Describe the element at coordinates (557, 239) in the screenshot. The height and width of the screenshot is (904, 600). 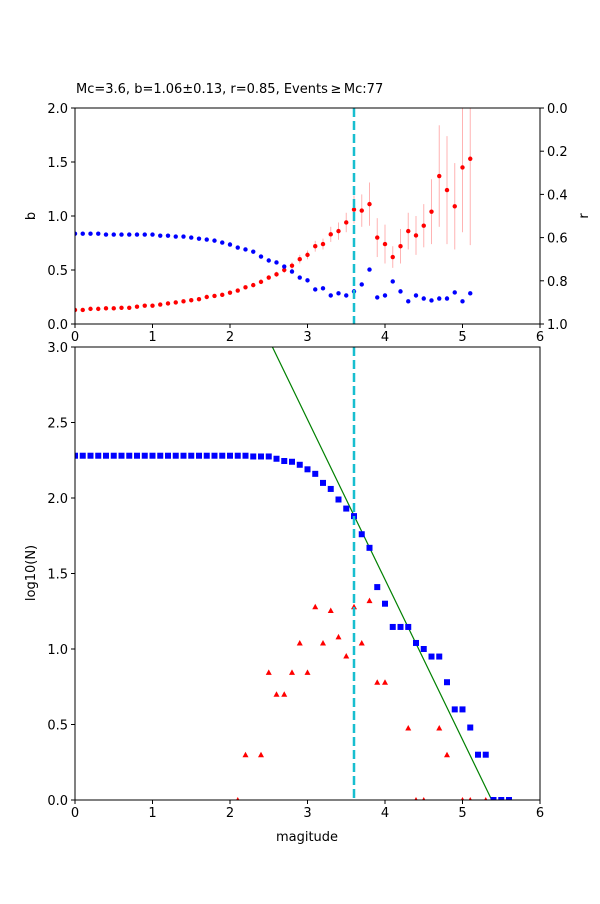
I see `right-y-tick-label: 0.6` at that location.